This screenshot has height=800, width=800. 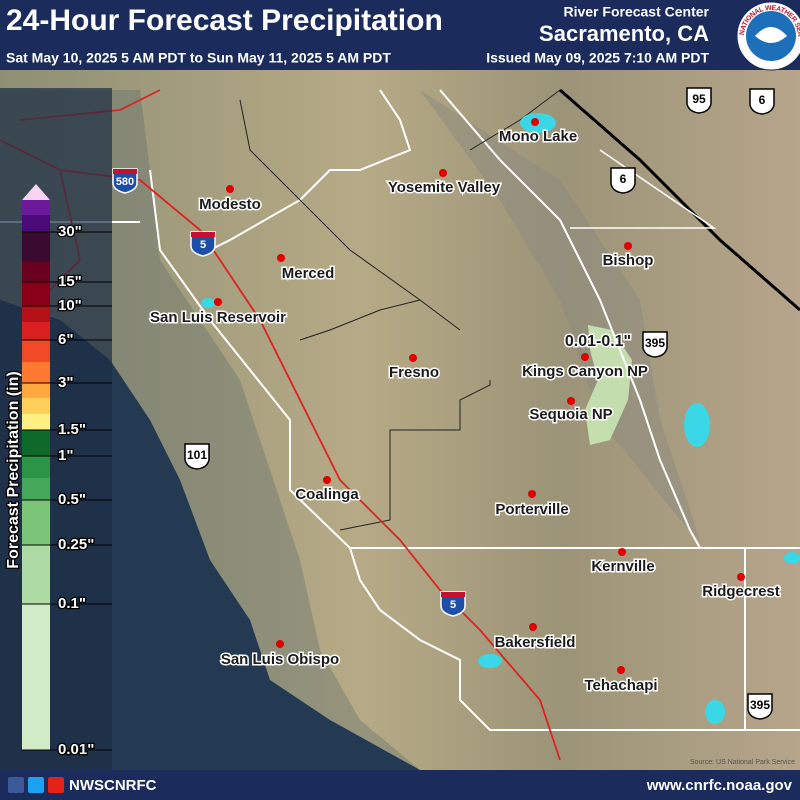 I want to click on city-label: Fresno, so click(x=414, y=372).